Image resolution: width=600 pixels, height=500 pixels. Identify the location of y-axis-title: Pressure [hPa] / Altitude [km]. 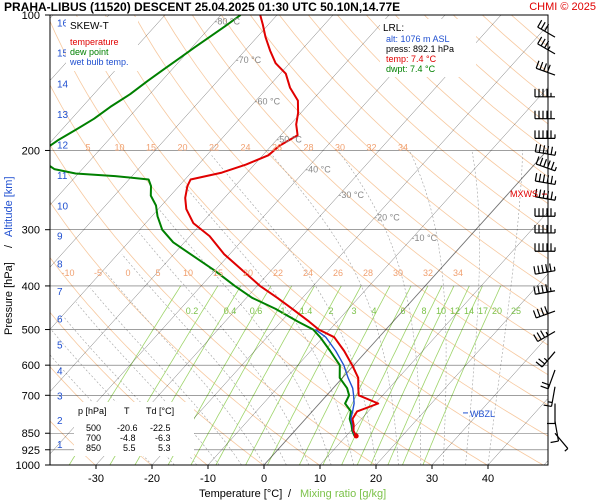
(9, 255).